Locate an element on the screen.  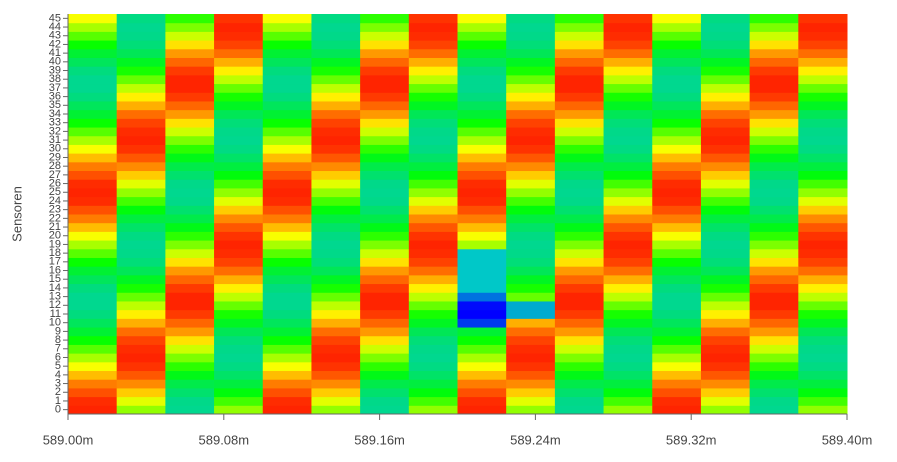
y-tick-label: 18 is located at coordinates (55, 253).